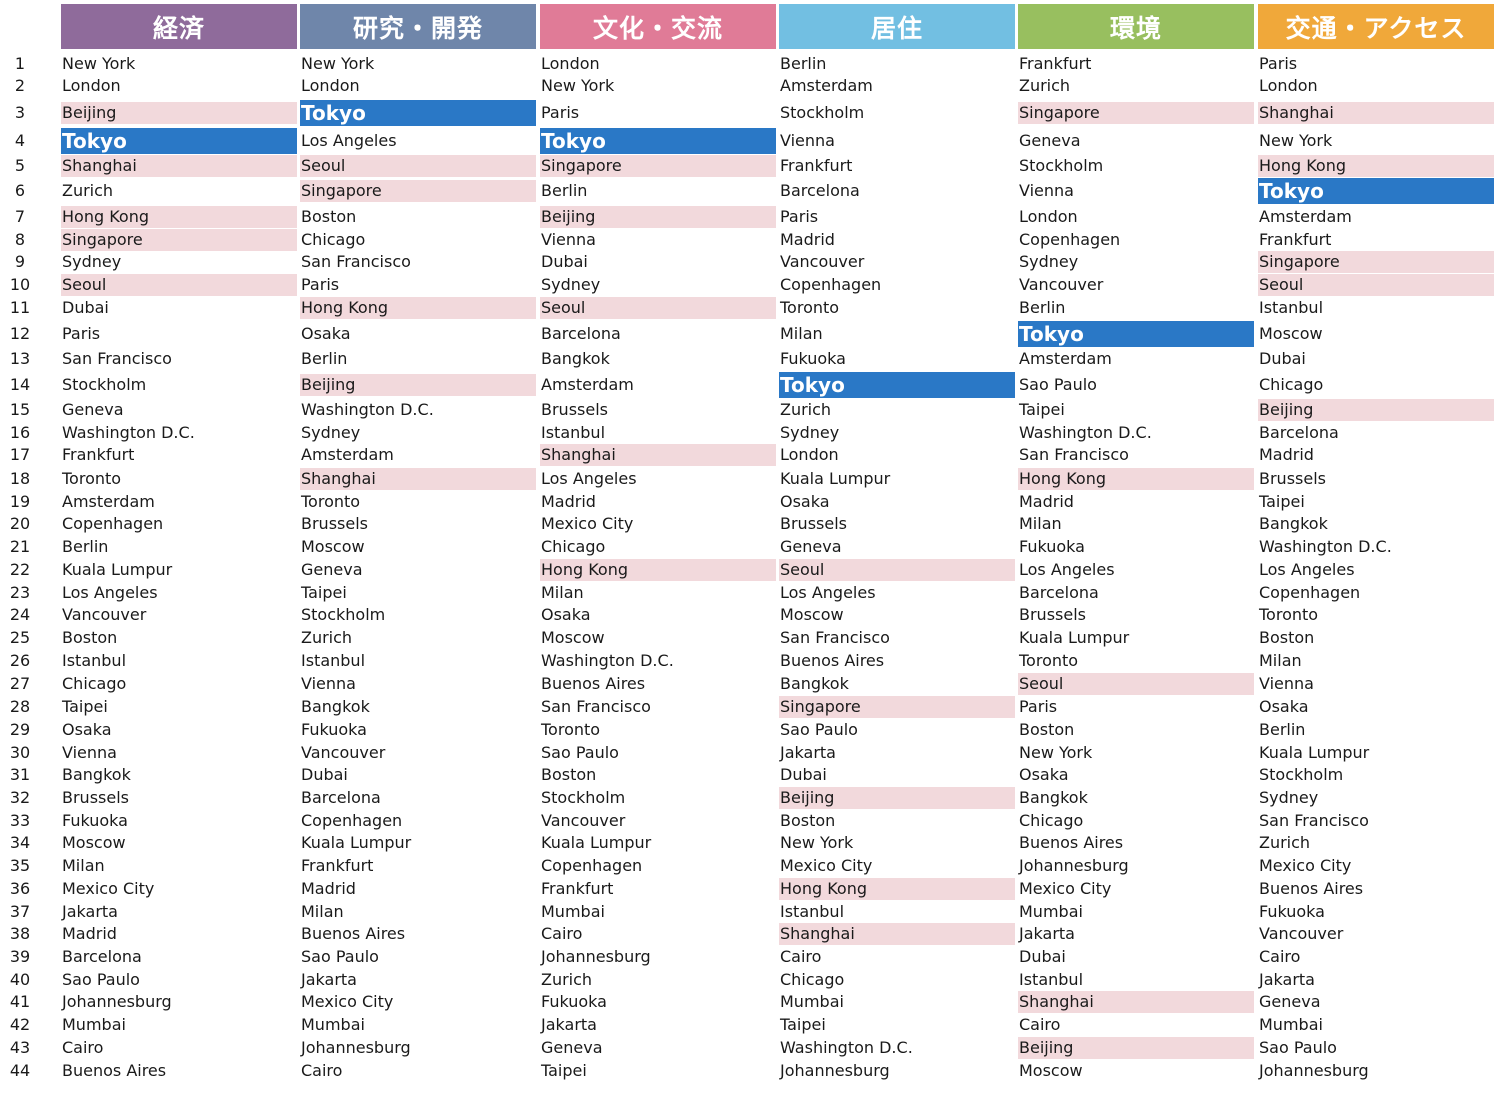 The width and height of the screenshot is (1500, 1094). I want to click on city-cell: Madrid, so click(328, 888).